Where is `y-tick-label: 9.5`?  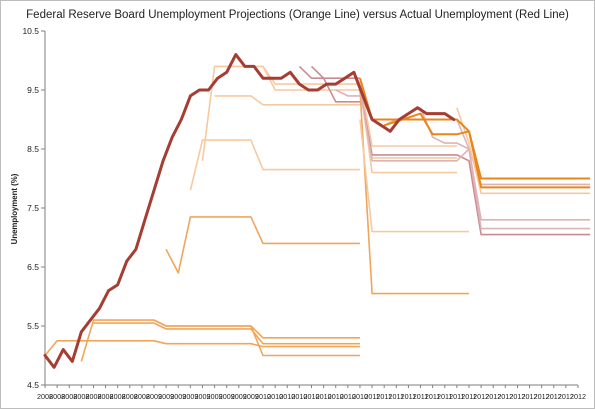
y-tick-label: 9.5 is located at coordinates (33, 90).